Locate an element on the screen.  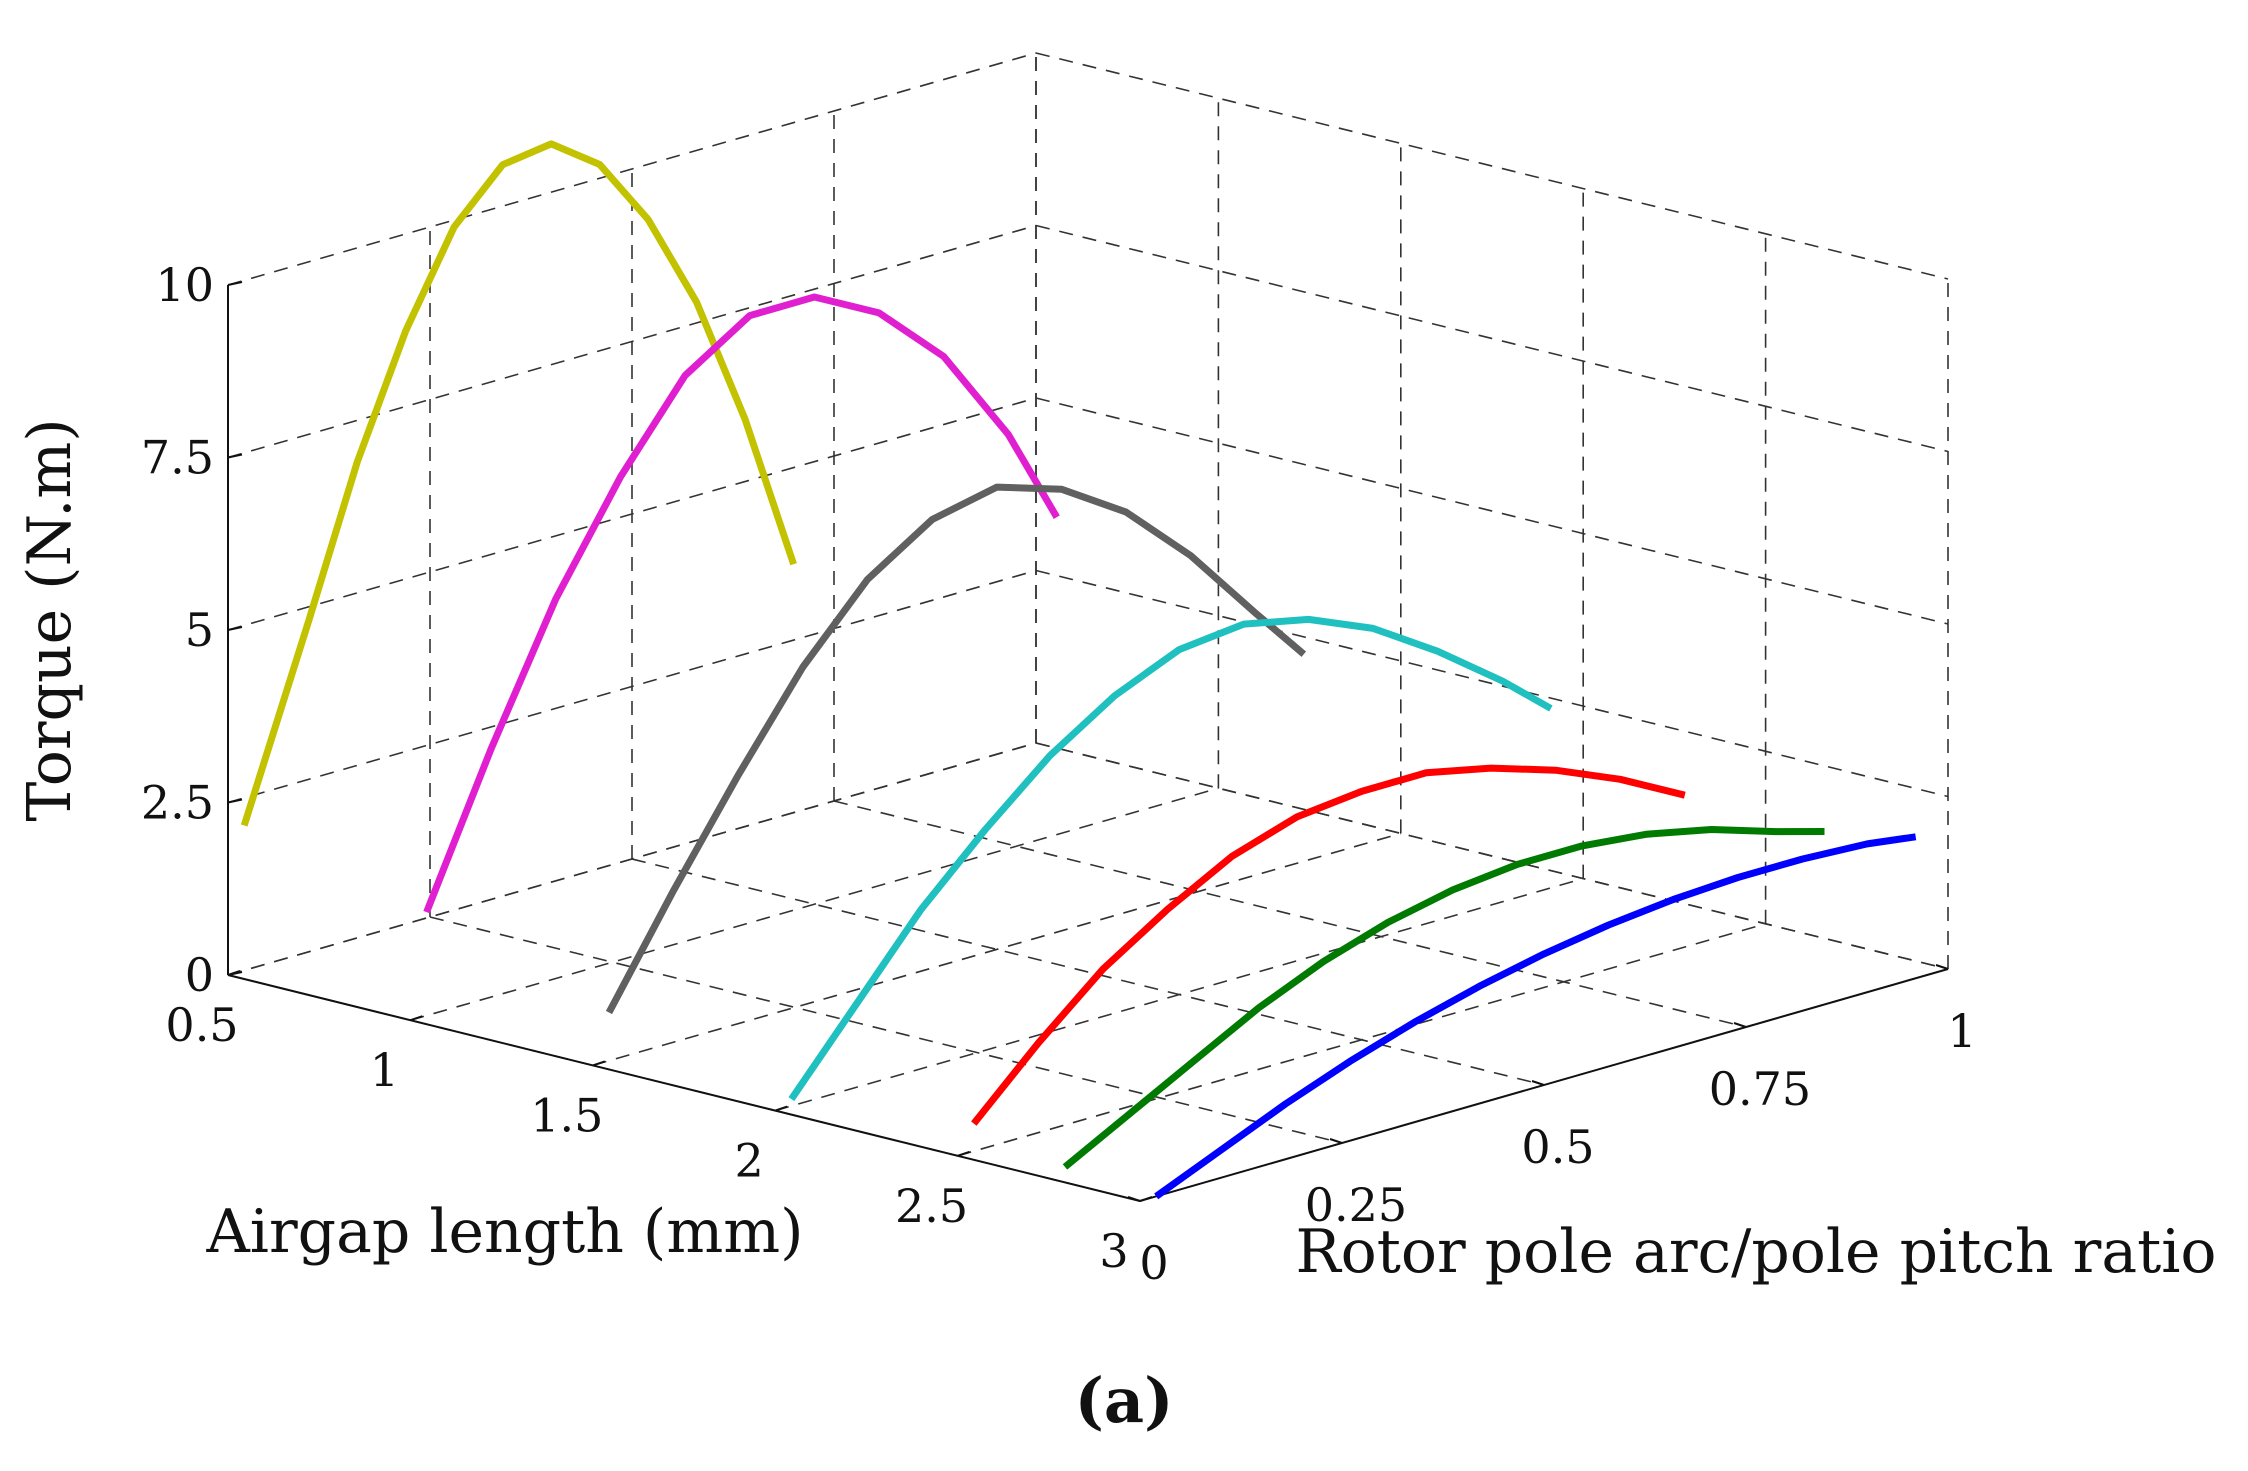
series-line-blue is located at coordinates (1535, 1016).